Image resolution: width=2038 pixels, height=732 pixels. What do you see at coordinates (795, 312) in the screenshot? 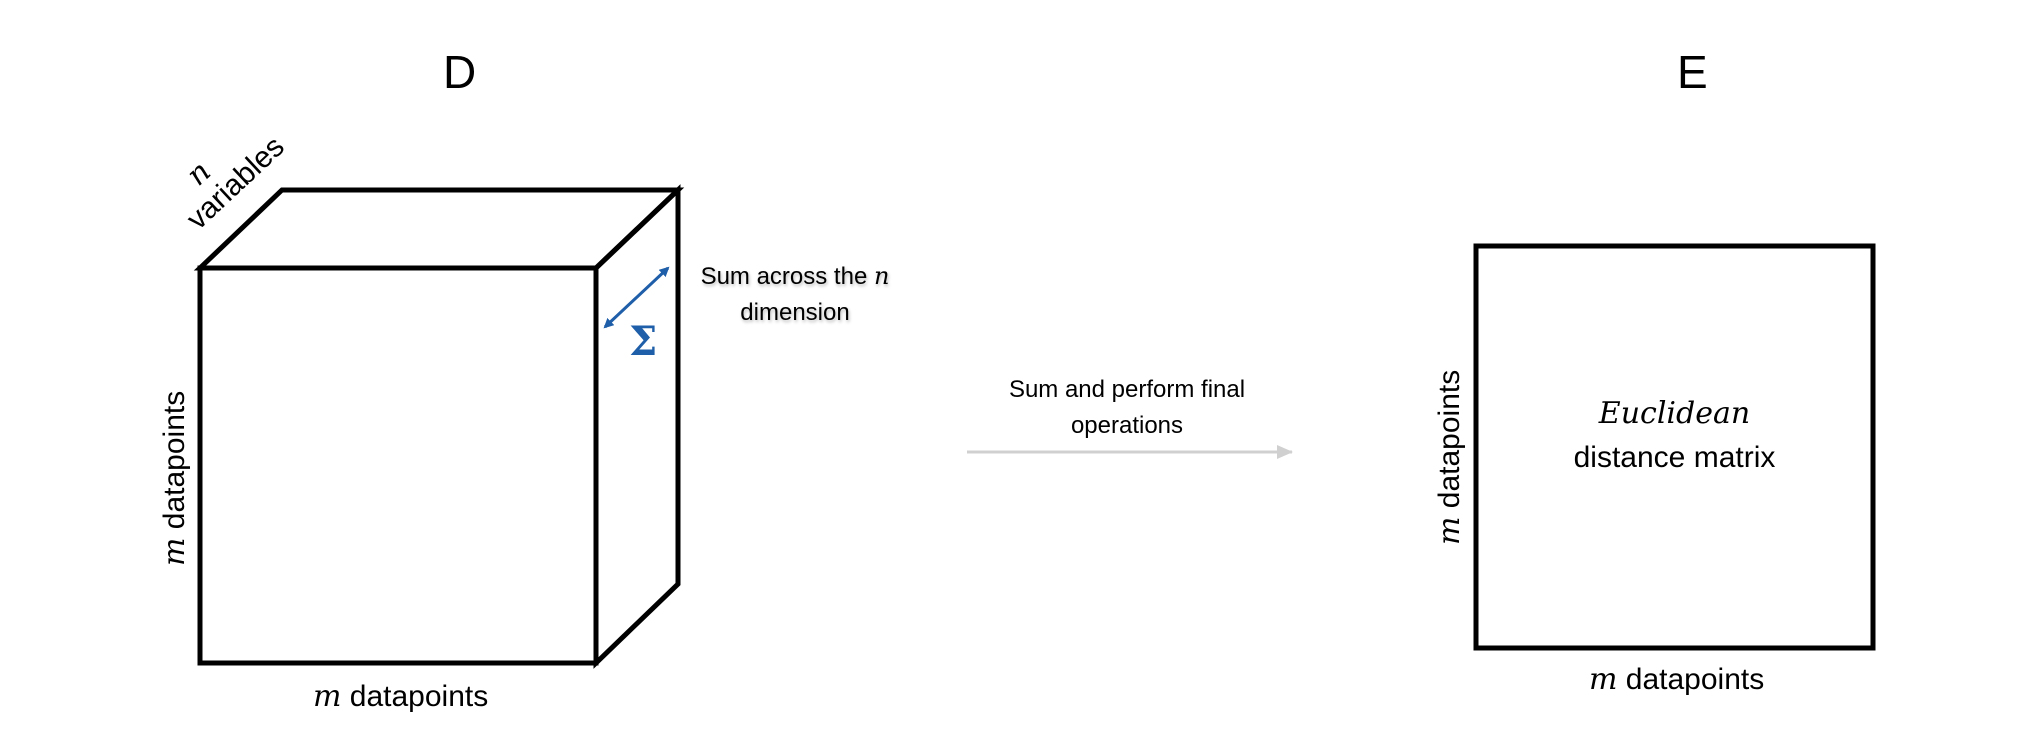
I see `sum-annotation-line2: dimension` at bounding box center [795, 312].